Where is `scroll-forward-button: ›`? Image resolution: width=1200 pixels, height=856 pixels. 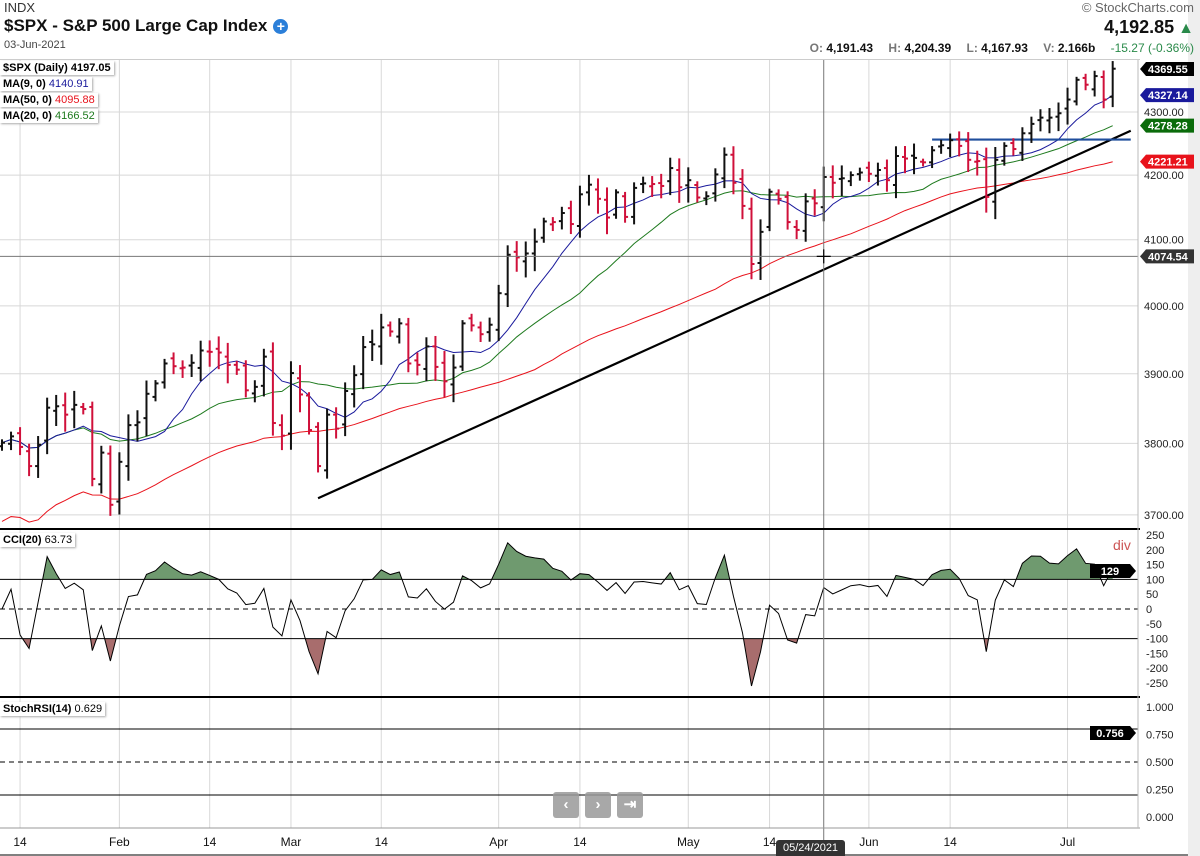
scroll-forward-button: › is located at coordinates (598, 805).